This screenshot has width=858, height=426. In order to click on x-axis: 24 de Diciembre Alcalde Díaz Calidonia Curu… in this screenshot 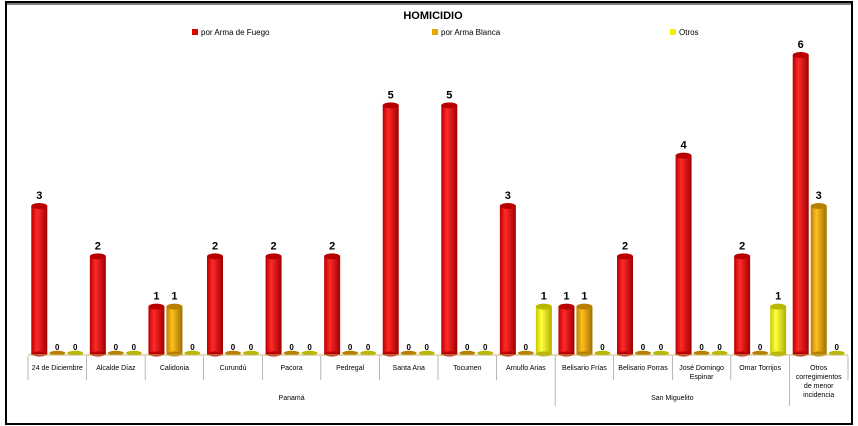, I will do `click(438, 380)`.